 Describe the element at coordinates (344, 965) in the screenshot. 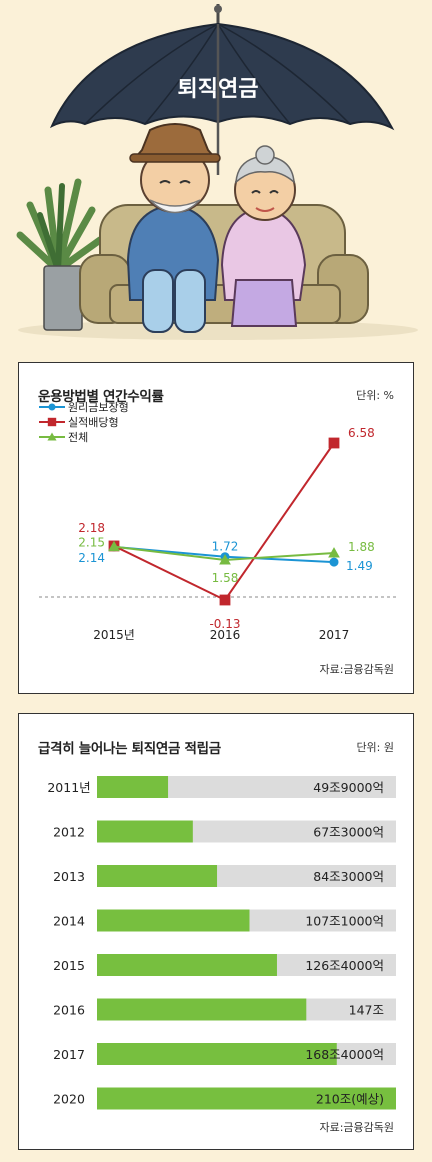

I see `value-label: 126조4000억` at that location.